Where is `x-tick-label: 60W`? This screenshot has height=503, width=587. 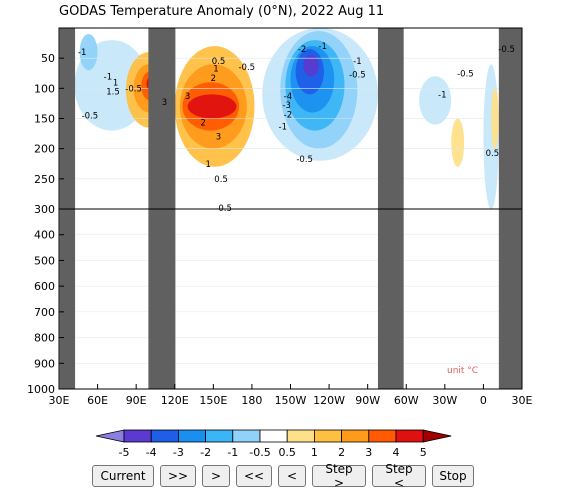 x-tick-label: 60W is located at coordinates (406, 400).